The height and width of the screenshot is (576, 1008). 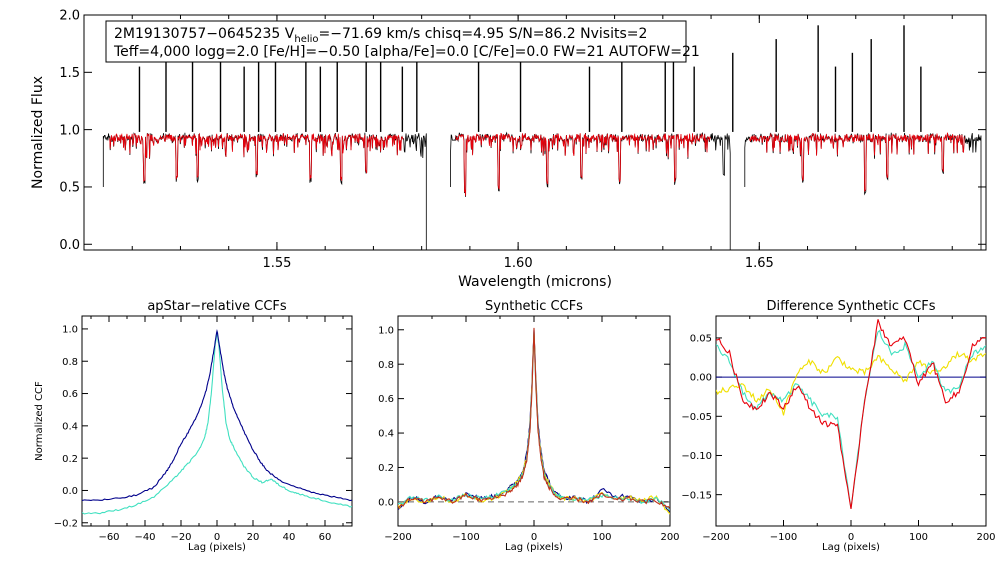 What do you see at coordinates (180, 537) in the screenshot?
I see `x-tick-label: −20` at bounding box center [180, 537].